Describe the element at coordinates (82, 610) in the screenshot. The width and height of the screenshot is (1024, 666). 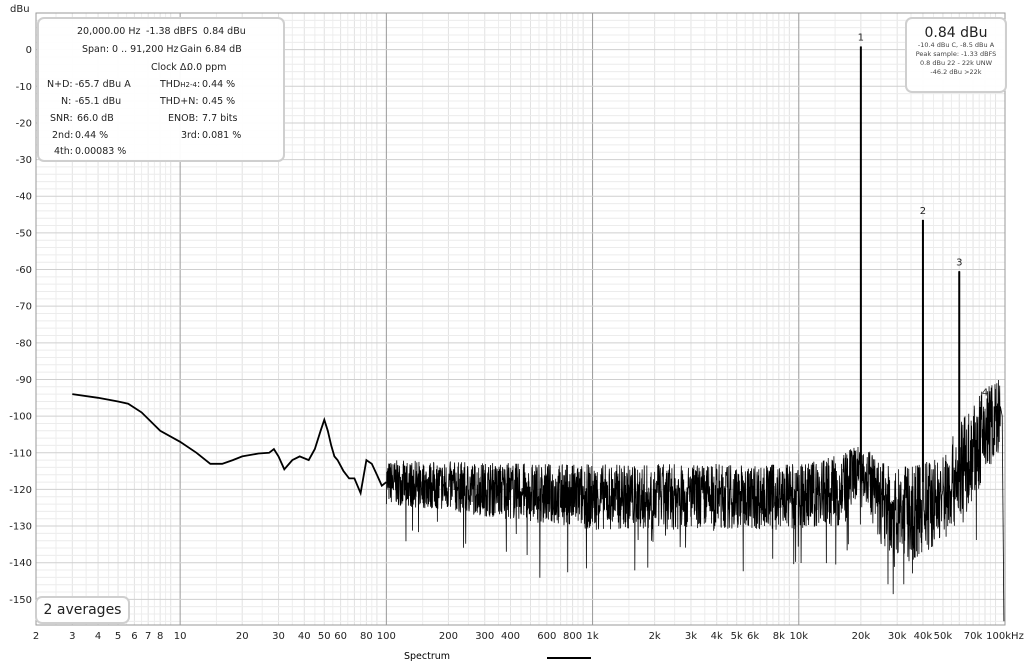
I see `averages-indicator: 2 averages` at that location.